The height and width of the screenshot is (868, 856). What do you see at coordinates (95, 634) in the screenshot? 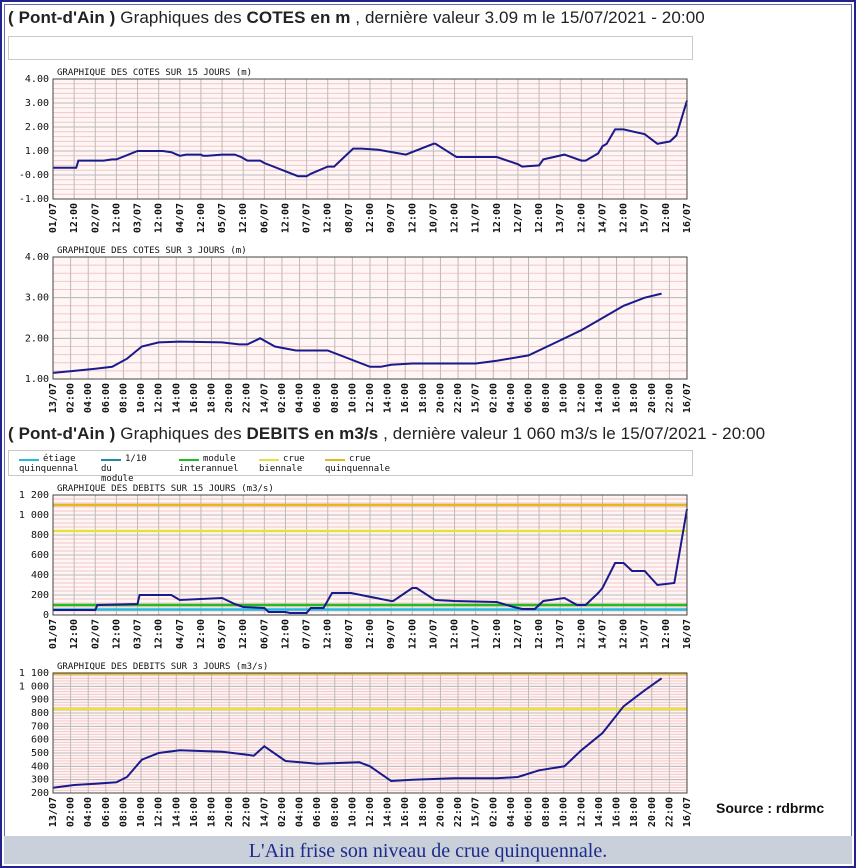
I see `x-tick-label: 02/07` at bounding box center [95, 634].